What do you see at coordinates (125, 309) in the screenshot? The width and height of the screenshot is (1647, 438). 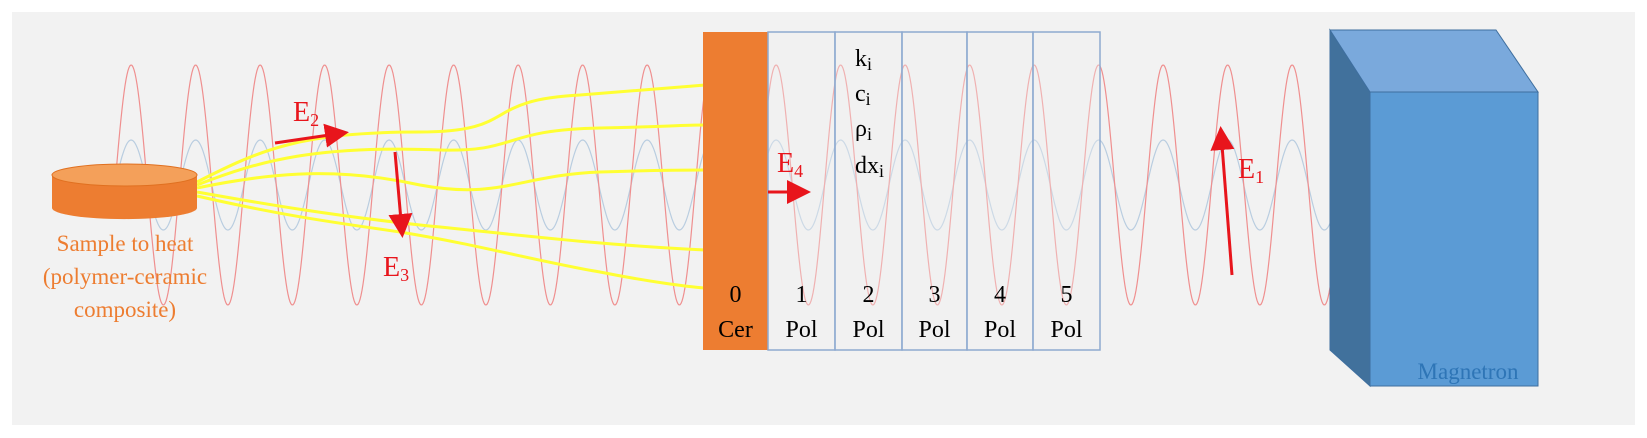 I see `sample-label: composite)` at bounding box center [125, 309].